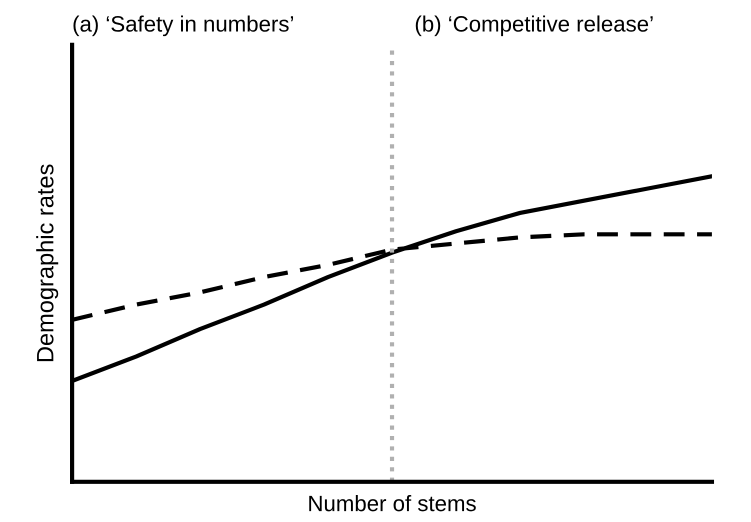 The width and height of the screenshot is (751, 522). I want to click on x-axis-title: Number of stems, so click(392, 503).